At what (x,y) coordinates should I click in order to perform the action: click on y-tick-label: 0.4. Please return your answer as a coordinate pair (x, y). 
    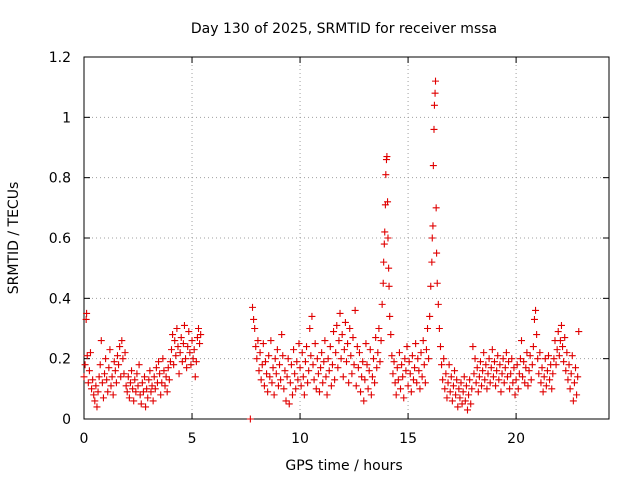
    Looking at the image, I should click on (60, 299).